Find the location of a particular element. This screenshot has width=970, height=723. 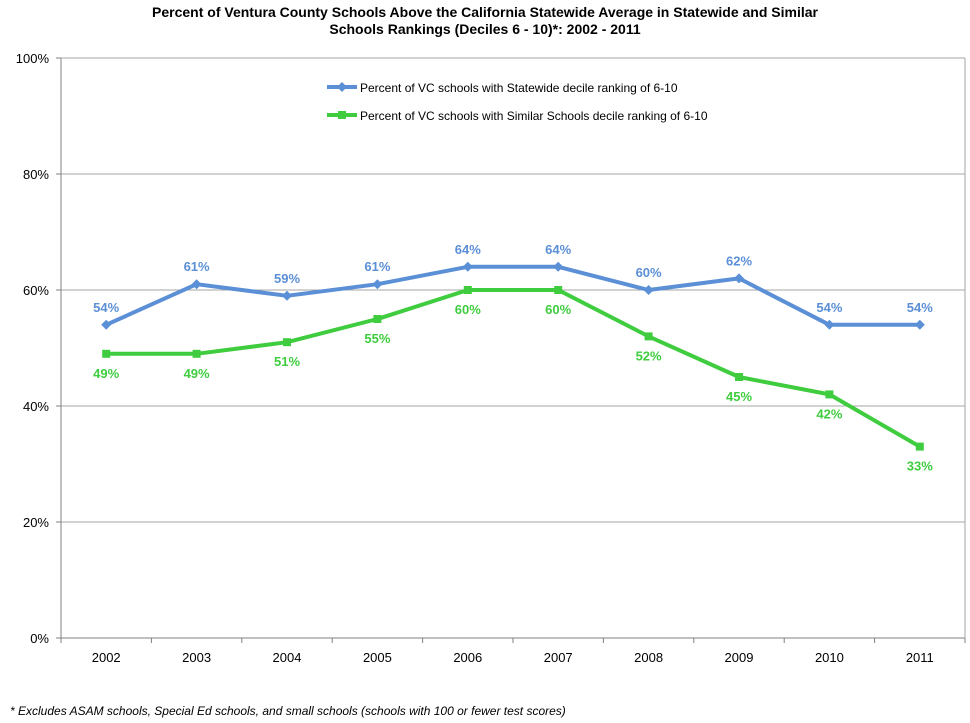

data-label: 59% is located at coordinates (287, 278).